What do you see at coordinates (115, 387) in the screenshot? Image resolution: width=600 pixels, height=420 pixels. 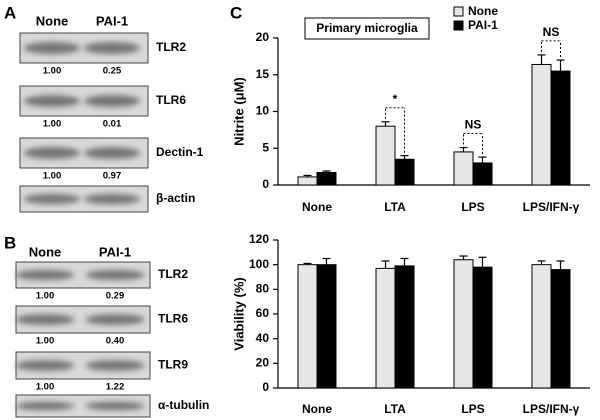 I see `quantification: 1.22` at bounding box center [115, 387].